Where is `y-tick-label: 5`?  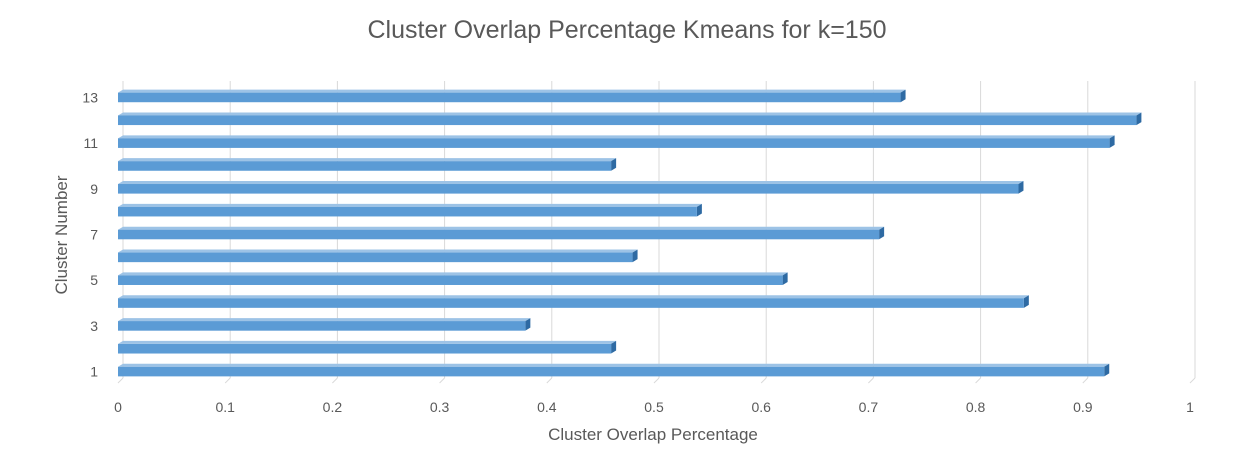
y-tick-label: 5 is located at coordinates (94, 280).